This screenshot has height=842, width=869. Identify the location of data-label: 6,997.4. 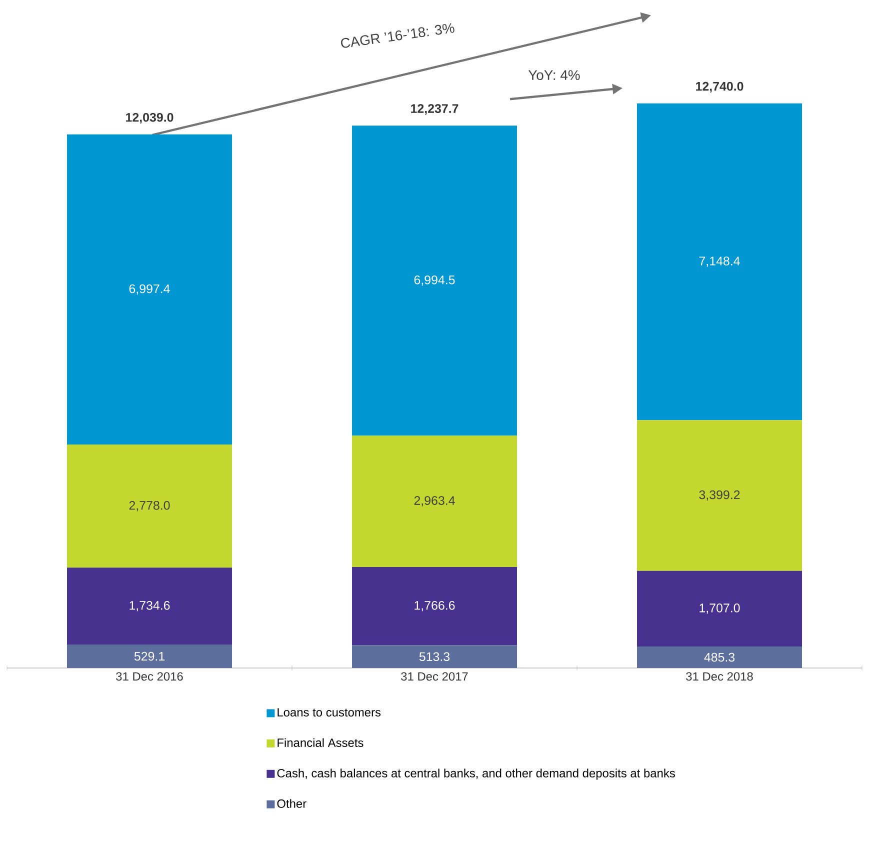
(149, 289).